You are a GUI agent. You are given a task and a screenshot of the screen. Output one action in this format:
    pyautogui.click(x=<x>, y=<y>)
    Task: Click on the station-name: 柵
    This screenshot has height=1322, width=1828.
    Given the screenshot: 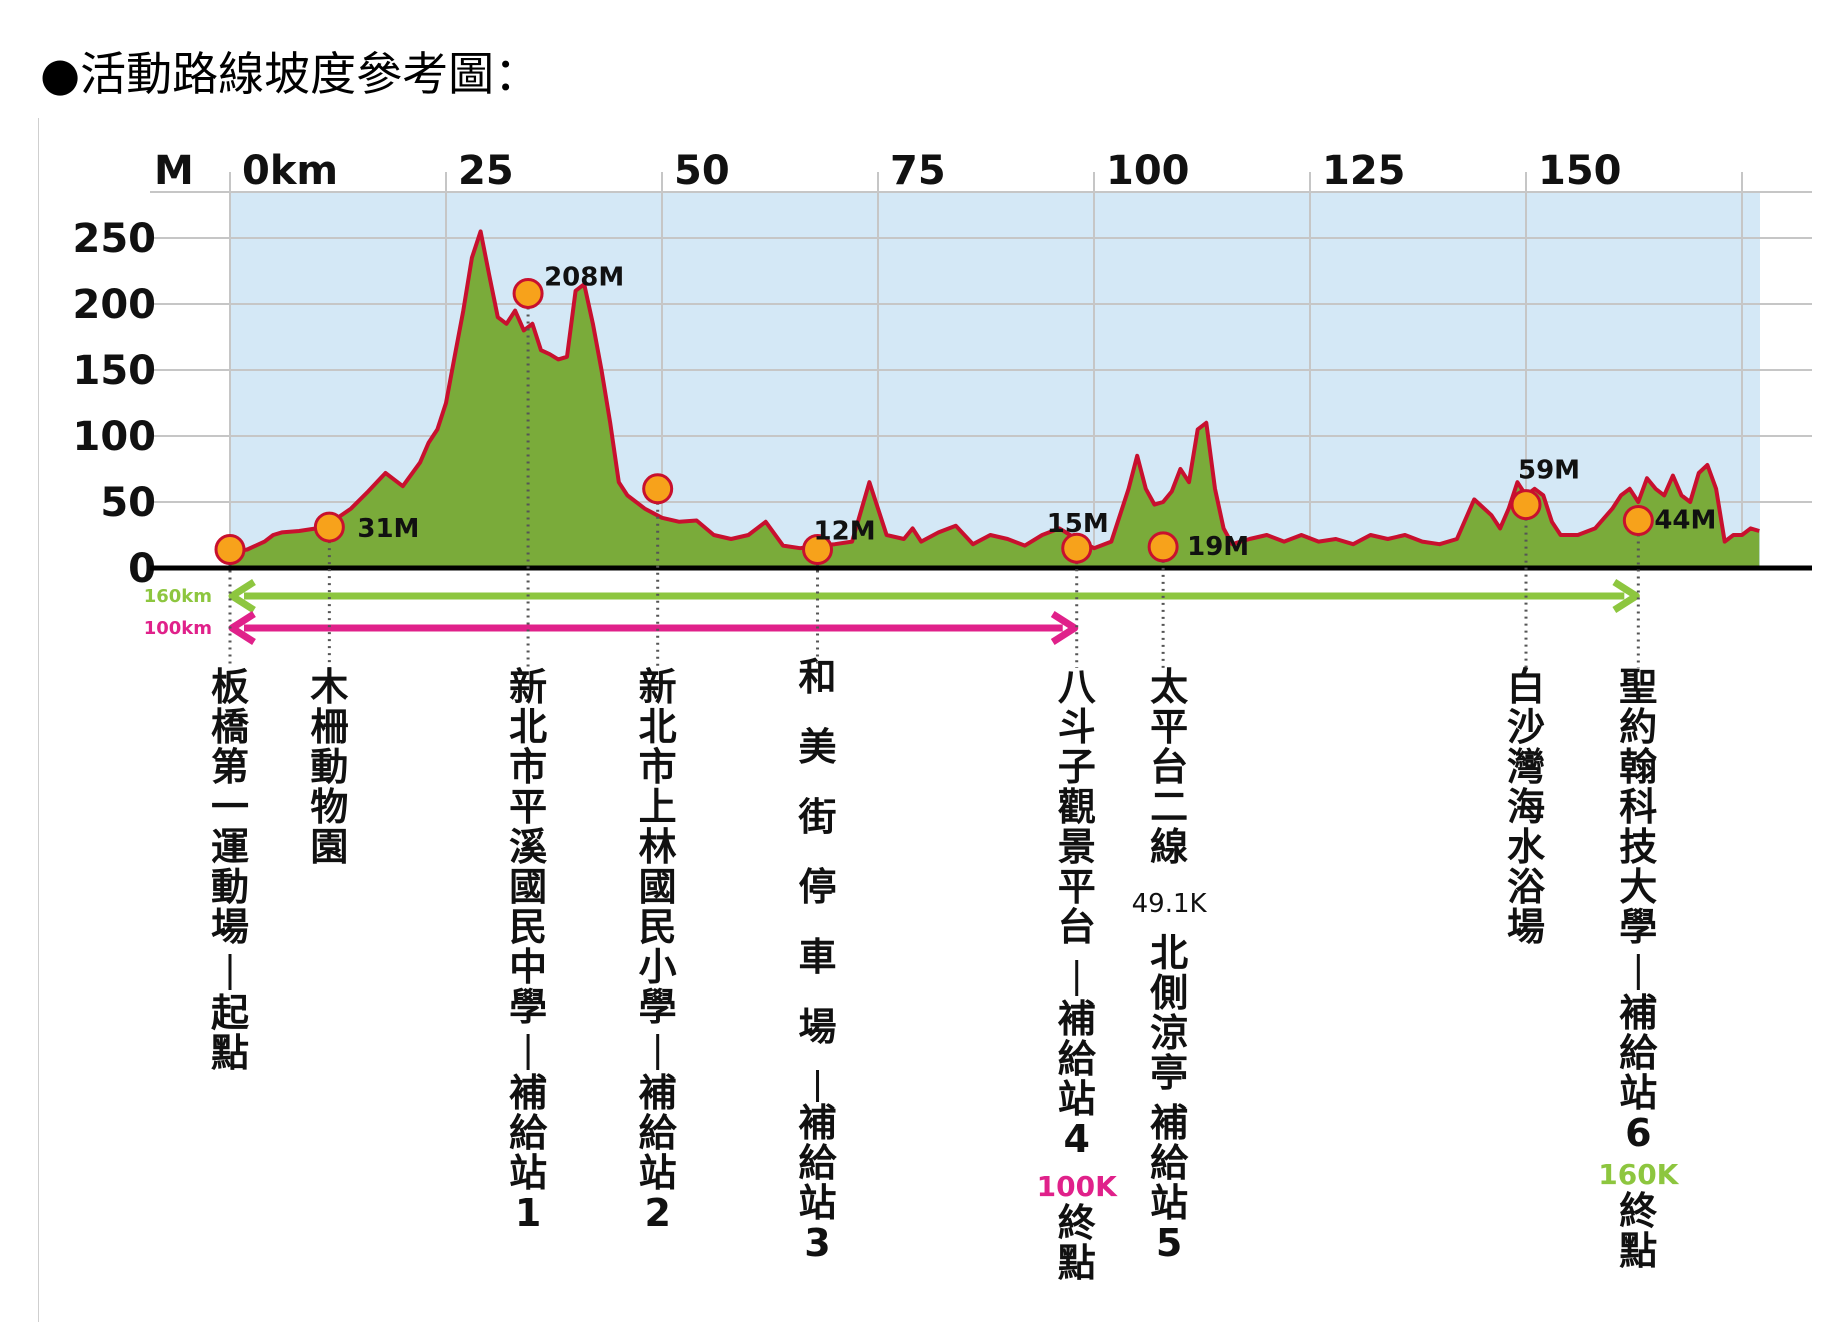 What is the action you would take?
    pyautogui.click(x=329, y=727)
    